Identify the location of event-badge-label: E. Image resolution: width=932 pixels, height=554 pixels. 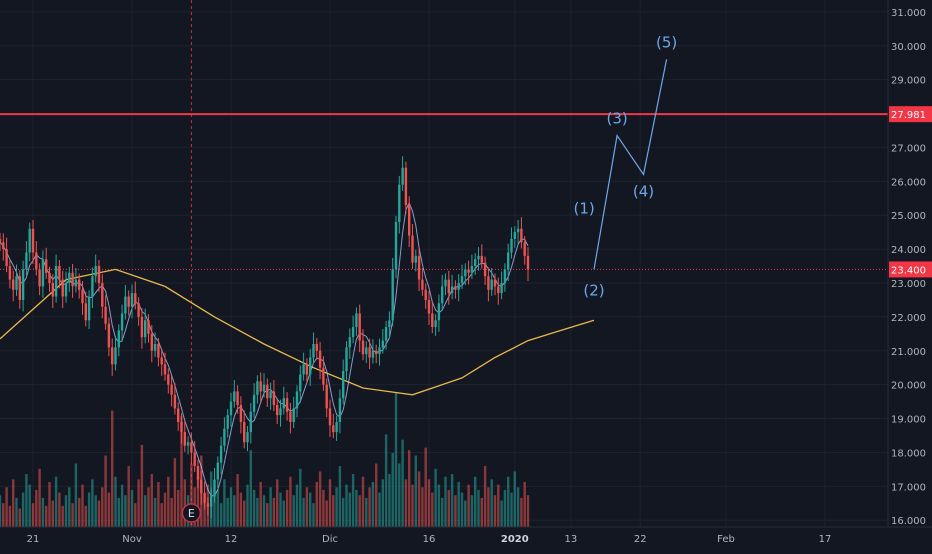
(191, 513).